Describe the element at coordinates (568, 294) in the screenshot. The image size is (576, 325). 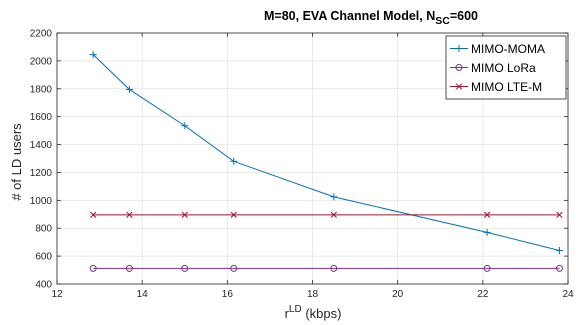
I see `x-tick-label: 24` at that location.